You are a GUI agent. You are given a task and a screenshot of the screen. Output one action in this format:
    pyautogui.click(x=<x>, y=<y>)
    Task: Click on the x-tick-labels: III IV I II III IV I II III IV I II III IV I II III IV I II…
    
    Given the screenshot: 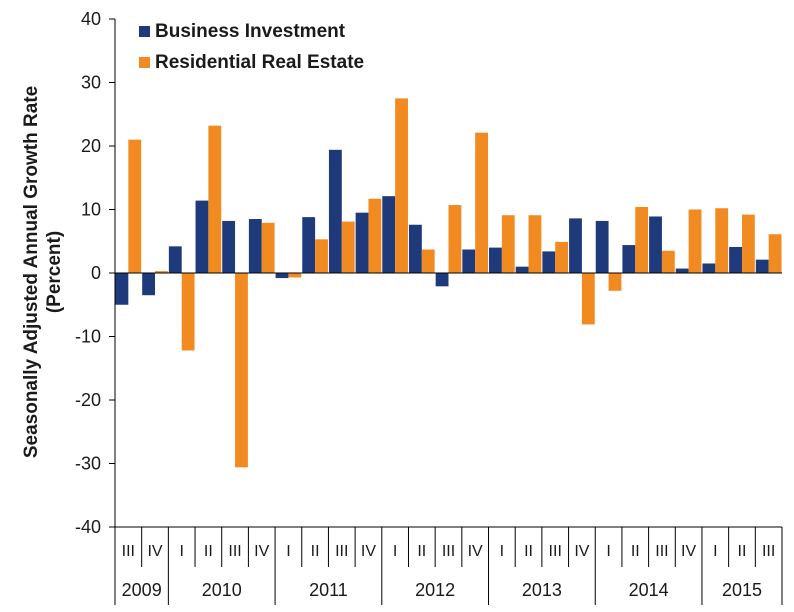 What is the action you would take?
    pyautogui.click(x=449, y=571)
    